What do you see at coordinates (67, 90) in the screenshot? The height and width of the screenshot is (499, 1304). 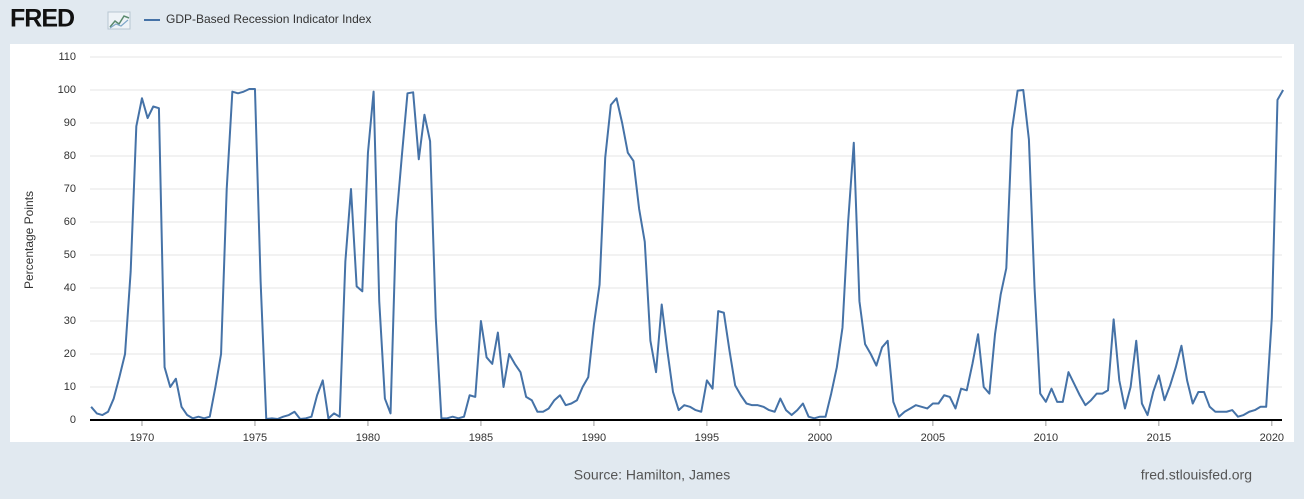 I see `y-tick-label: 100` at bounding box center [67, 90].